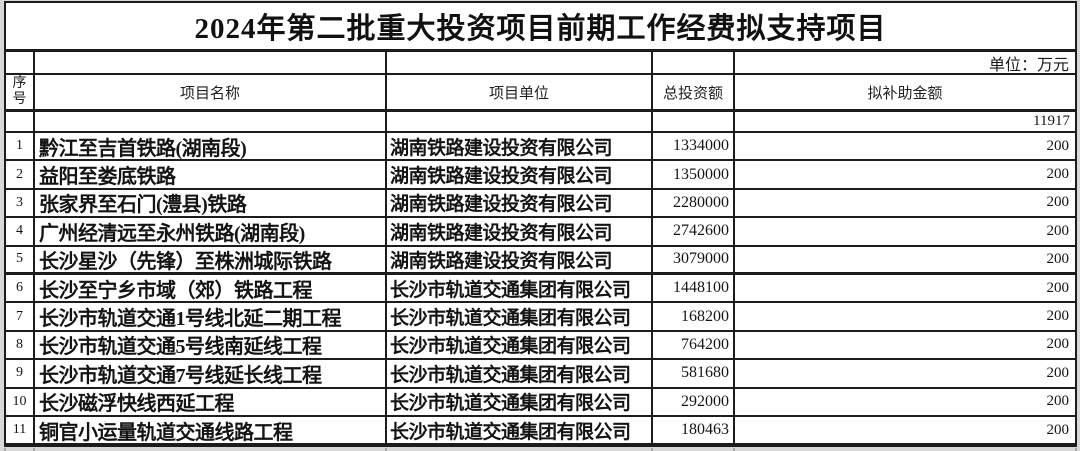 The height and width of the screenshot is (451, 1080). Describe the element at coordinates (520, 93) in the screenshot. I see `col-header-org: 项目单位` at that location.